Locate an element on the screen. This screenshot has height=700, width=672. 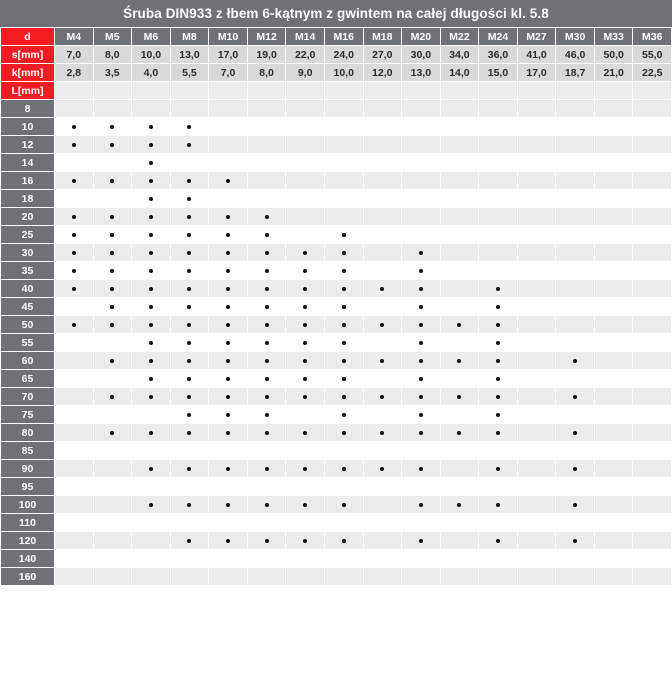
availability-dot-65-M14 is located at coordinates (305, 378).